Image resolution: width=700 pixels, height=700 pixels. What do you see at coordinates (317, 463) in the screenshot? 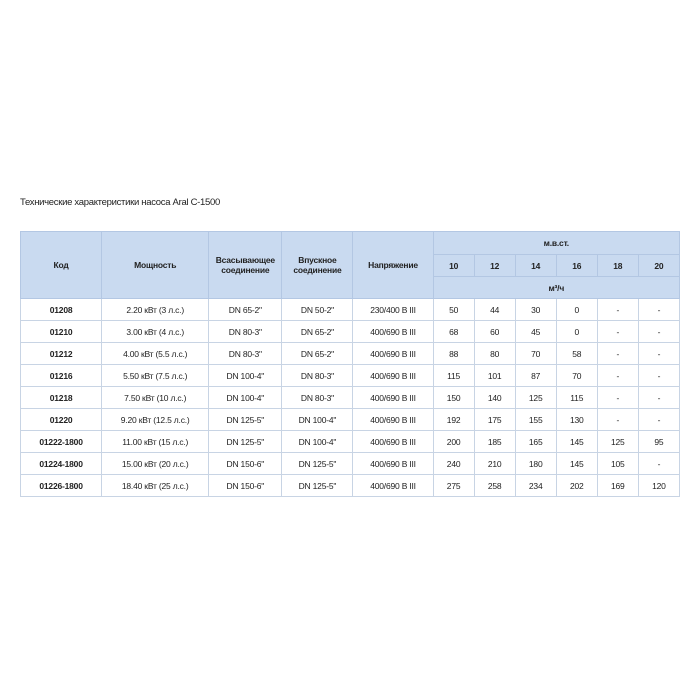
I see `cell-inlet: DN 125-5"` at bounding box center [317, 463].